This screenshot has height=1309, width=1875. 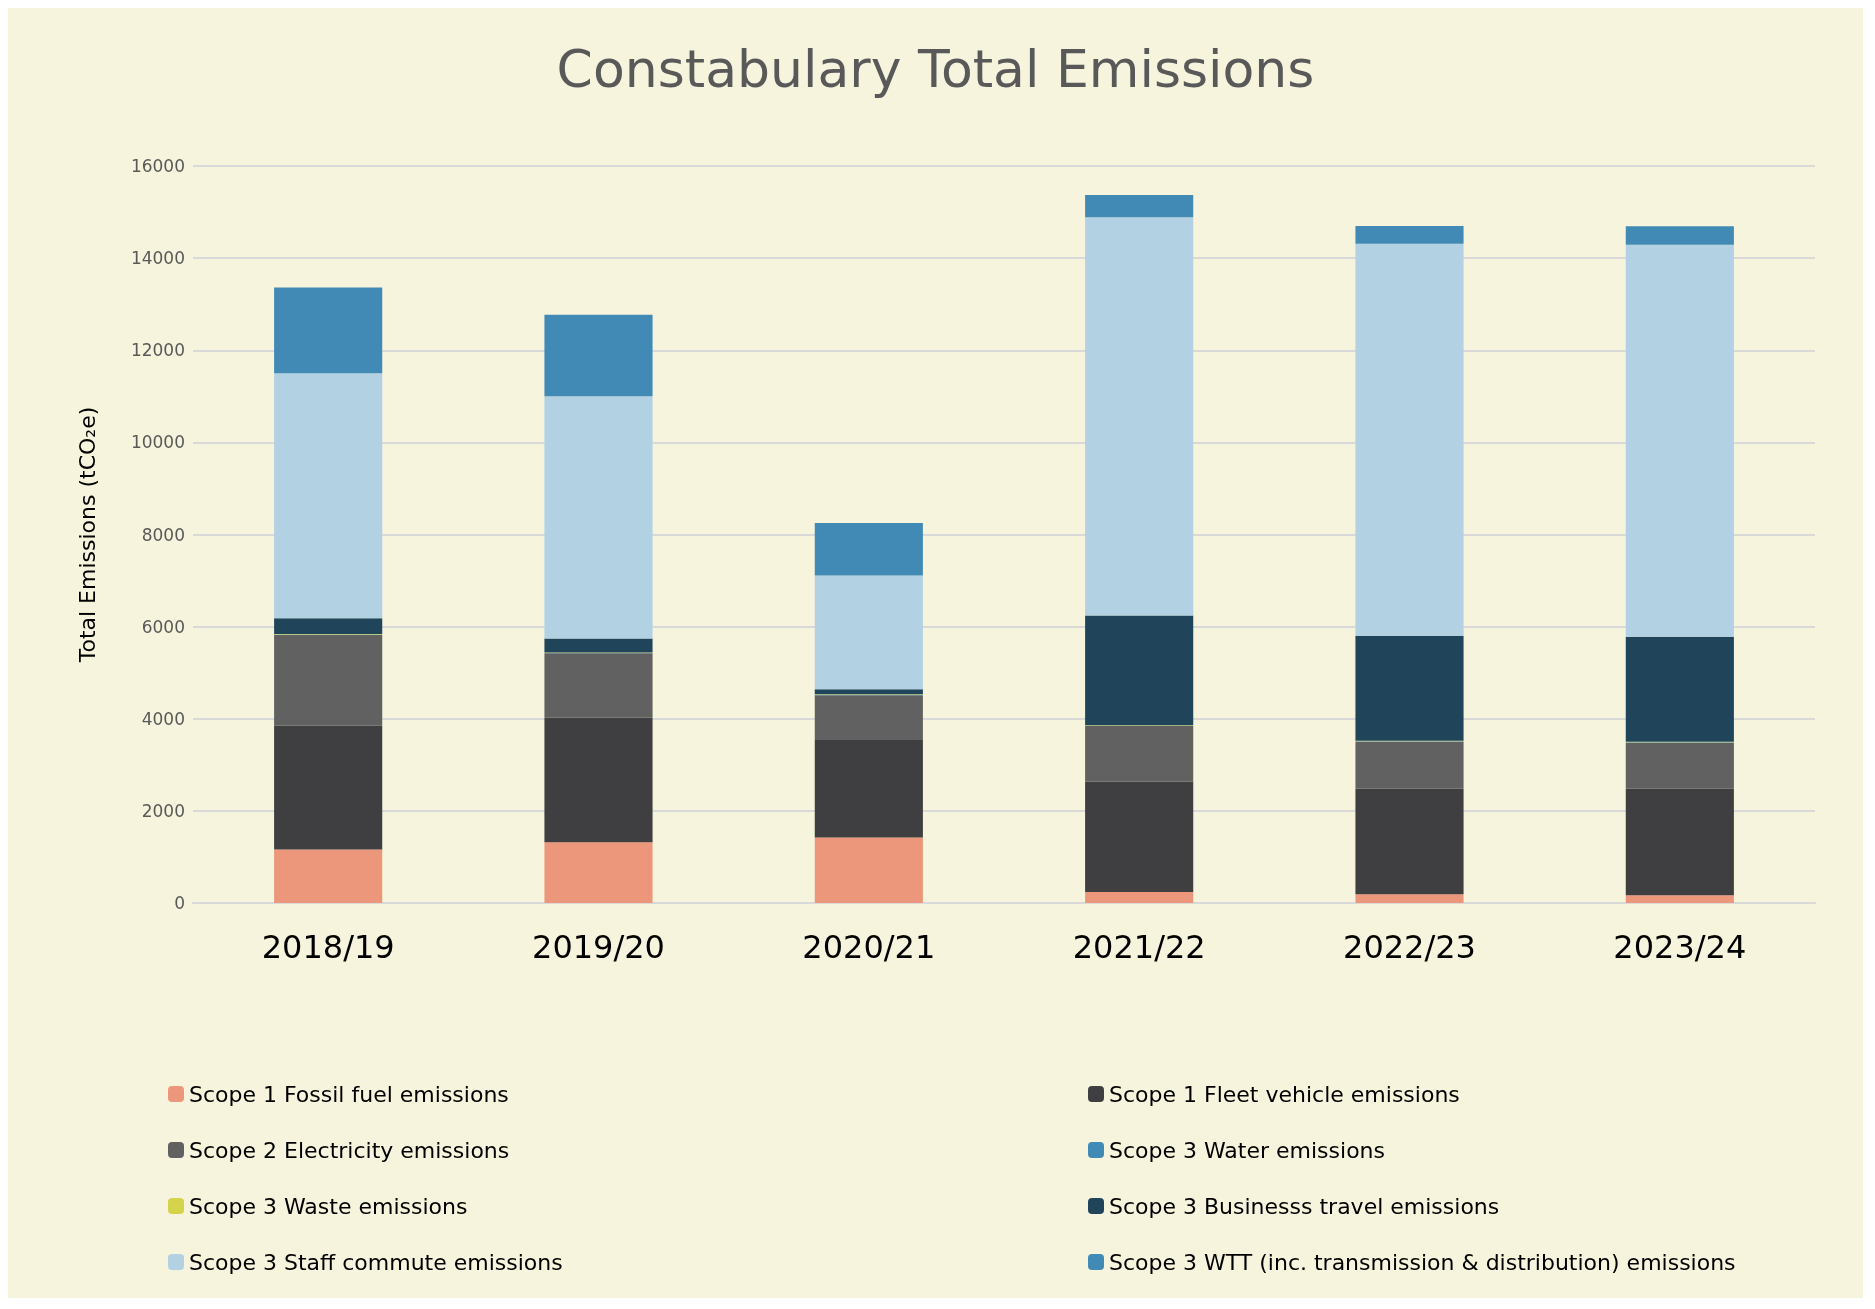 What do you see at coordinates (935, 69) in the screenshot?
I see `chart-title: Constabulary Total Emissions` at bounding box center [935, 69].